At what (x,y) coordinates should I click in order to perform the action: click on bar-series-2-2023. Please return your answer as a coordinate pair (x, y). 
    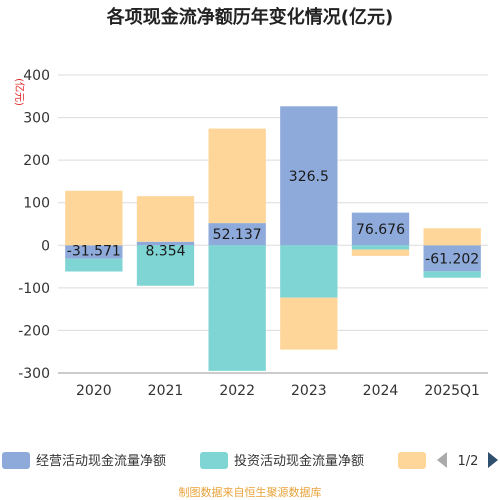
    Looking at the image, I should click on (309, 323).